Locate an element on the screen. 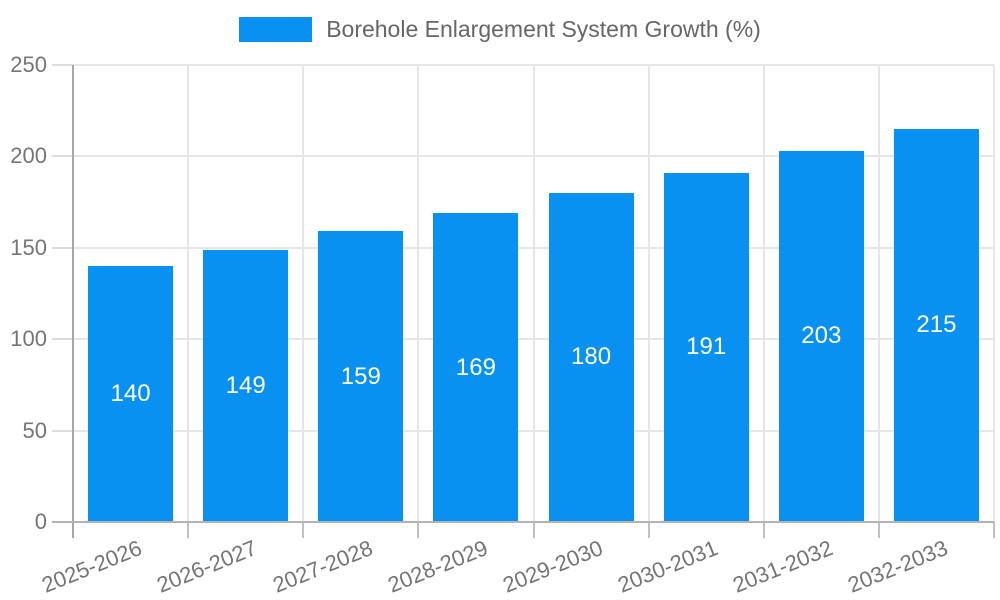 This screenshot has width=1000, height=600. y-tick-label: 50 is located at coordinates (34, 430).